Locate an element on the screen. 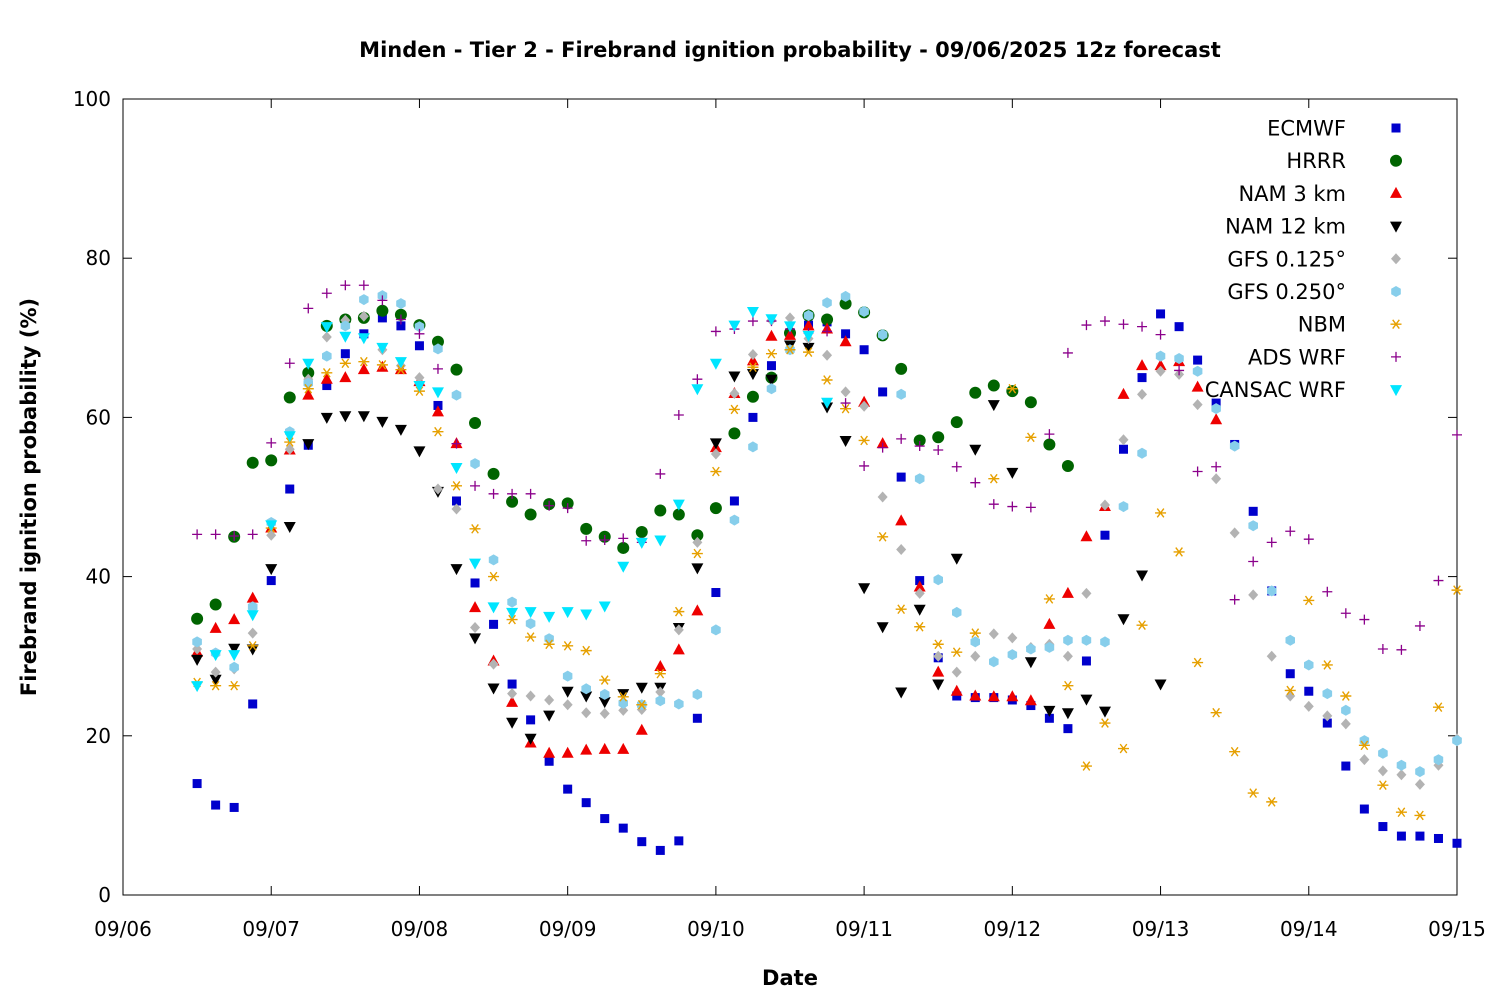 This screenshot has height=1000, width=1500. legend-label: NAM 12 km is located at coordinates (1285, 227).